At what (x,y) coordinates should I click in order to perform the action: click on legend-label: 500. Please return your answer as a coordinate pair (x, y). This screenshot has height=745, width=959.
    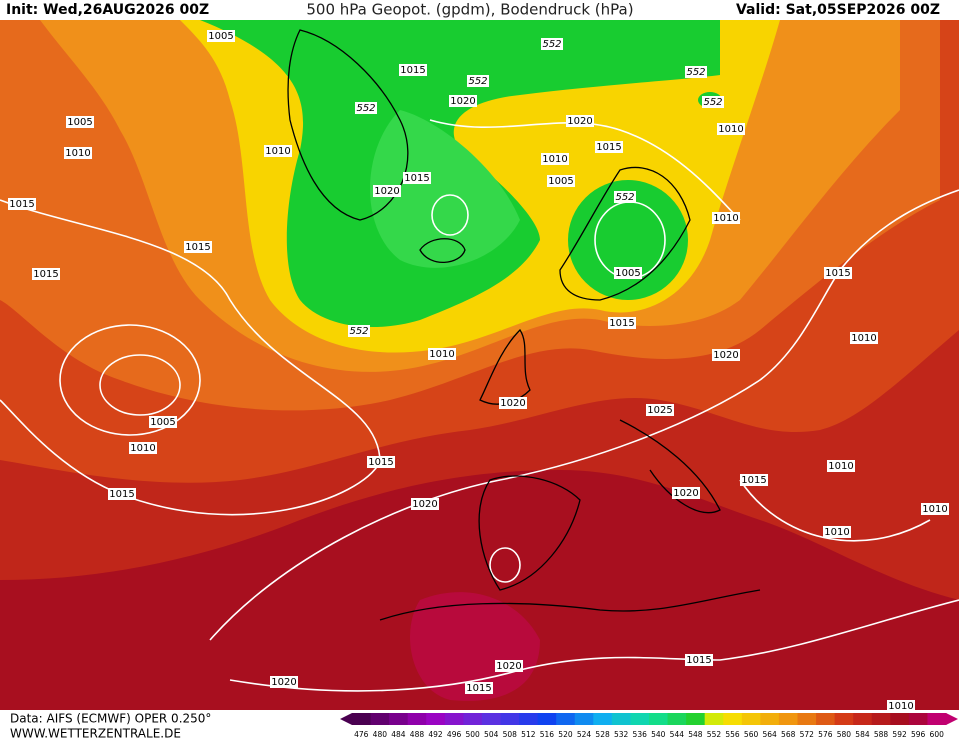
    Looking at the image, I should click on (472, 734).